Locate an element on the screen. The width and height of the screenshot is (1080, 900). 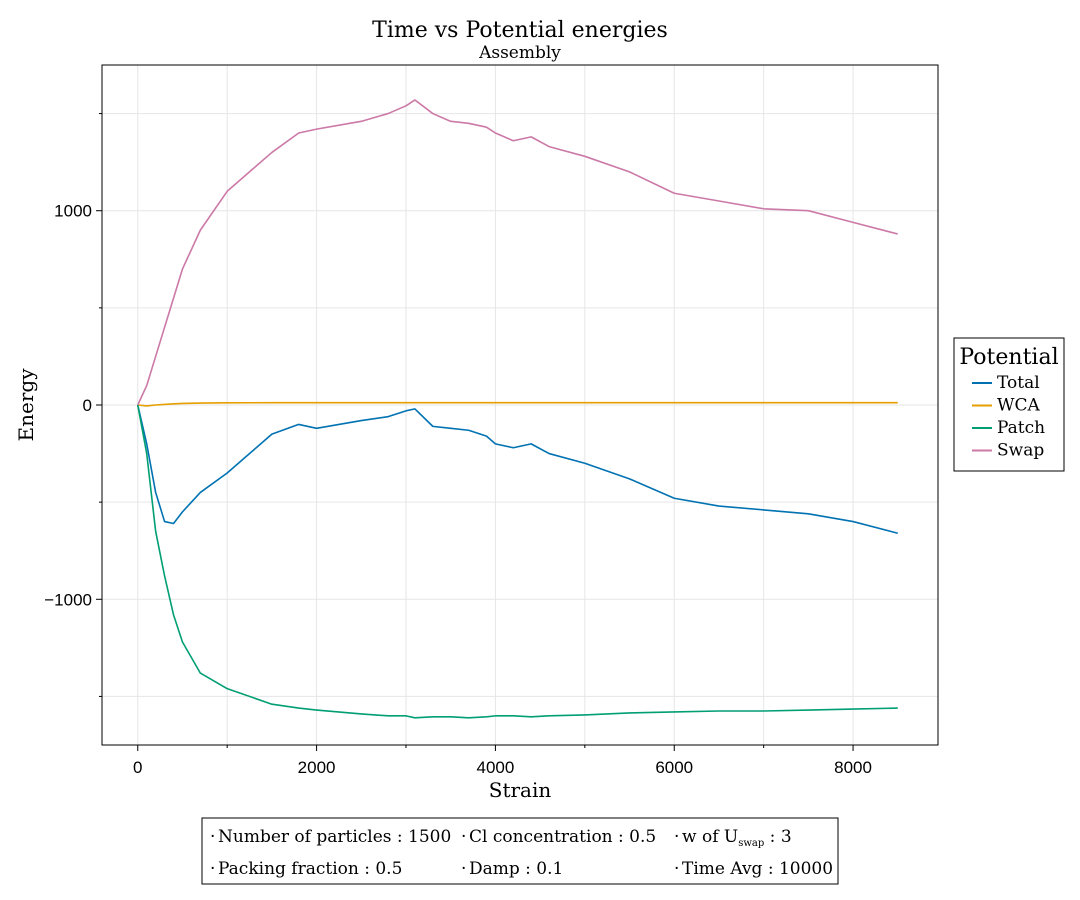
x-tick-label: 4000 is located at coordinates (495, 767).